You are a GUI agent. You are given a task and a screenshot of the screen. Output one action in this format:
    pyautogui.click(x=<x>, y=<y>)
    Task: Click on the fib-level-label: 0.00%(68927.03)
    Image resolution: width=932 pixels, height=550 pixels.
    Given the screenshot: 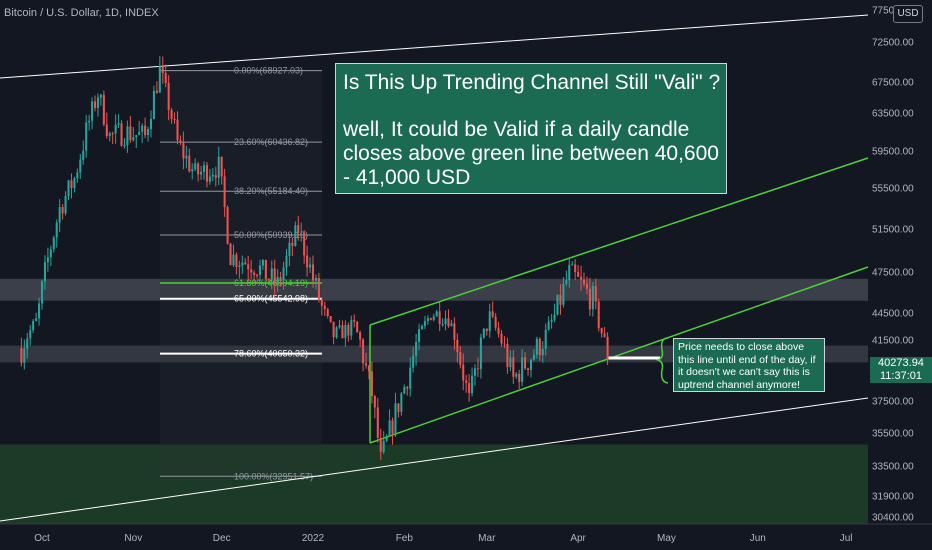 What is the action you would take?
    pyautogui.click(x=268, y=71)
    